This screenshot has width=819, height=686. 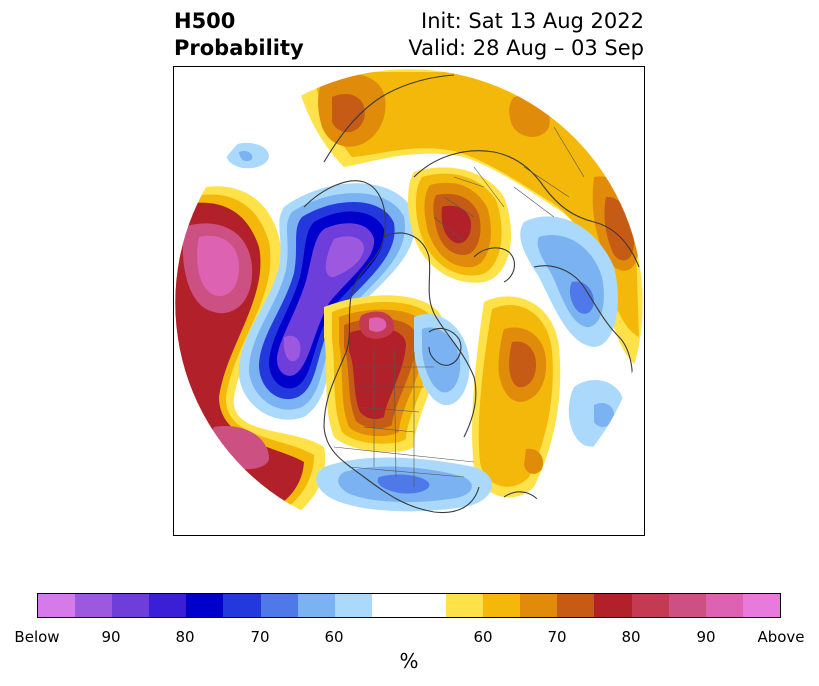 I want to click on valid-range: Valid: 28 Aug – 03 Sep, so click(x=526, y=48).